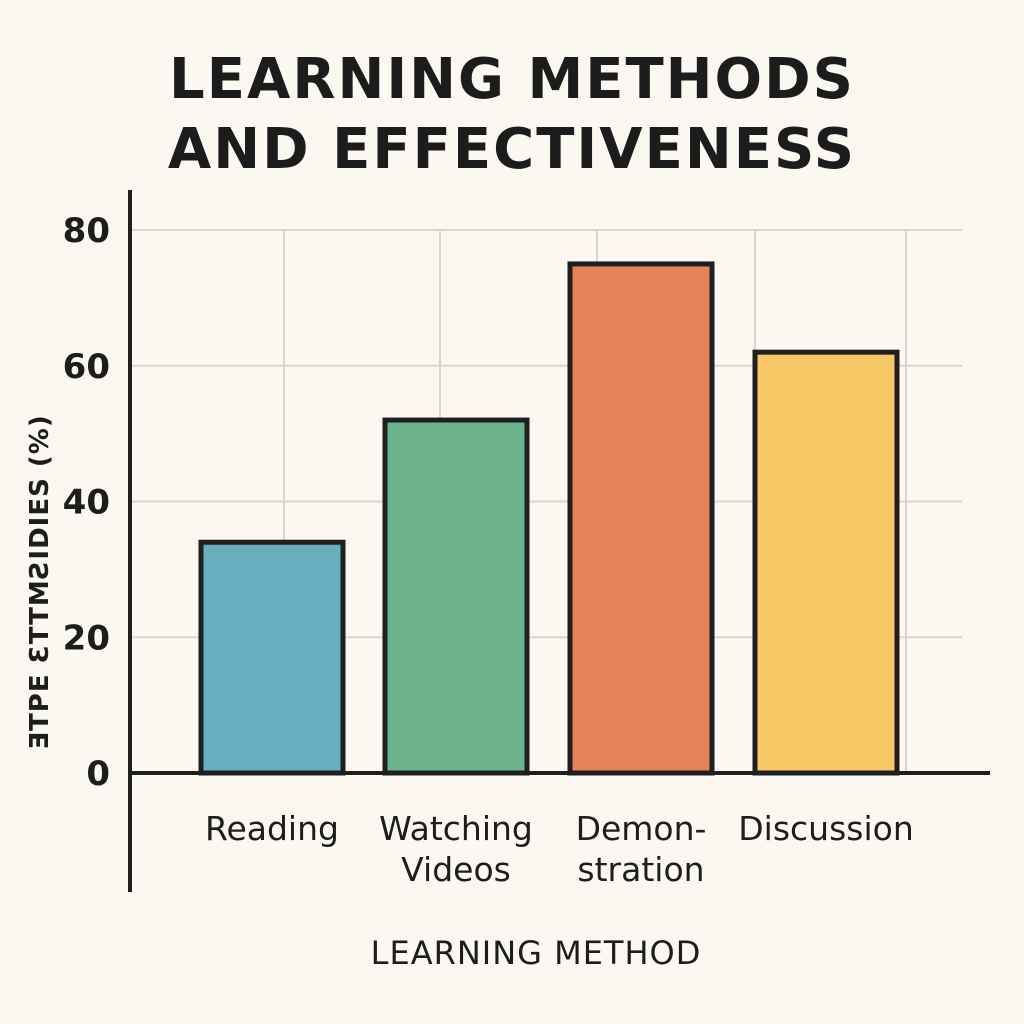  I want to click on x-tick-label: stration, so click(640, 869).